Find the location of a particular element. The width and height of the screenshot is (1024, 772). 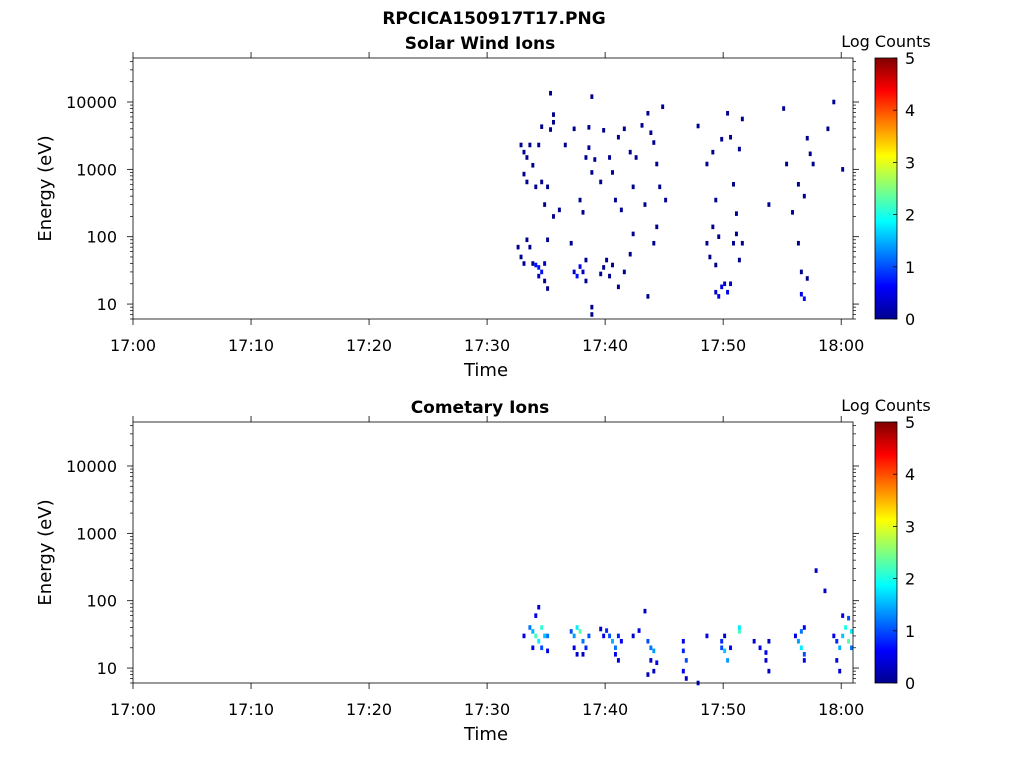

heatmap-cells is located at coordinates (680, 203).